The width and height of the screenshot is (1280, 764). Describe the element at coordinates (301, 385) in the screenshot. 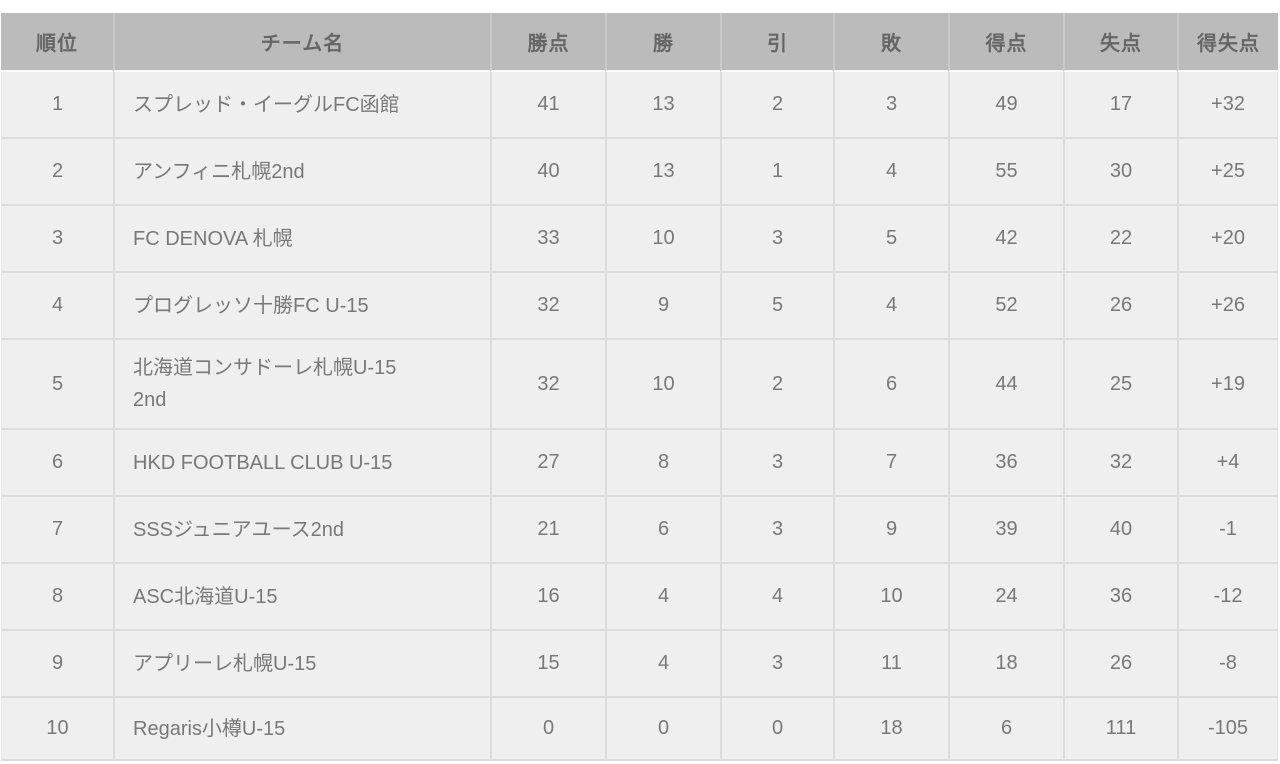

I see `team-cell: 北海道コンサドーレ札幌U-15 2nd` at that location.